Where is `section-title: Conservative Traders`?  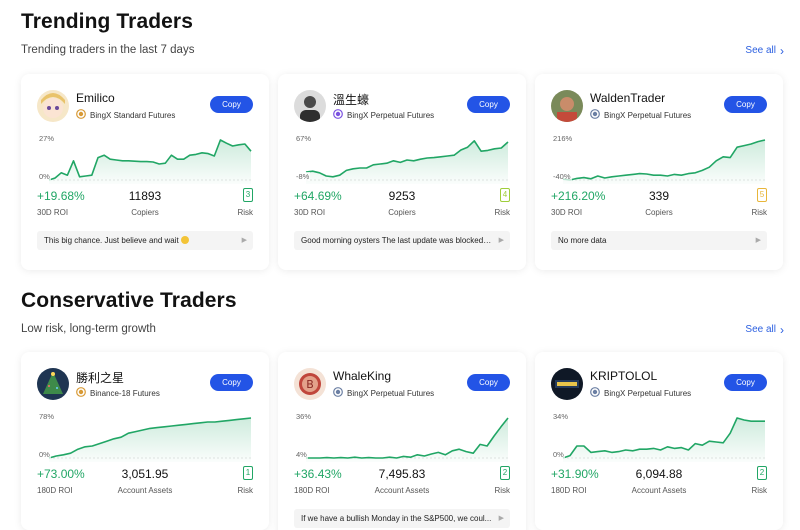
section-title: Conservative Traders is located at coordinates (129, 300).